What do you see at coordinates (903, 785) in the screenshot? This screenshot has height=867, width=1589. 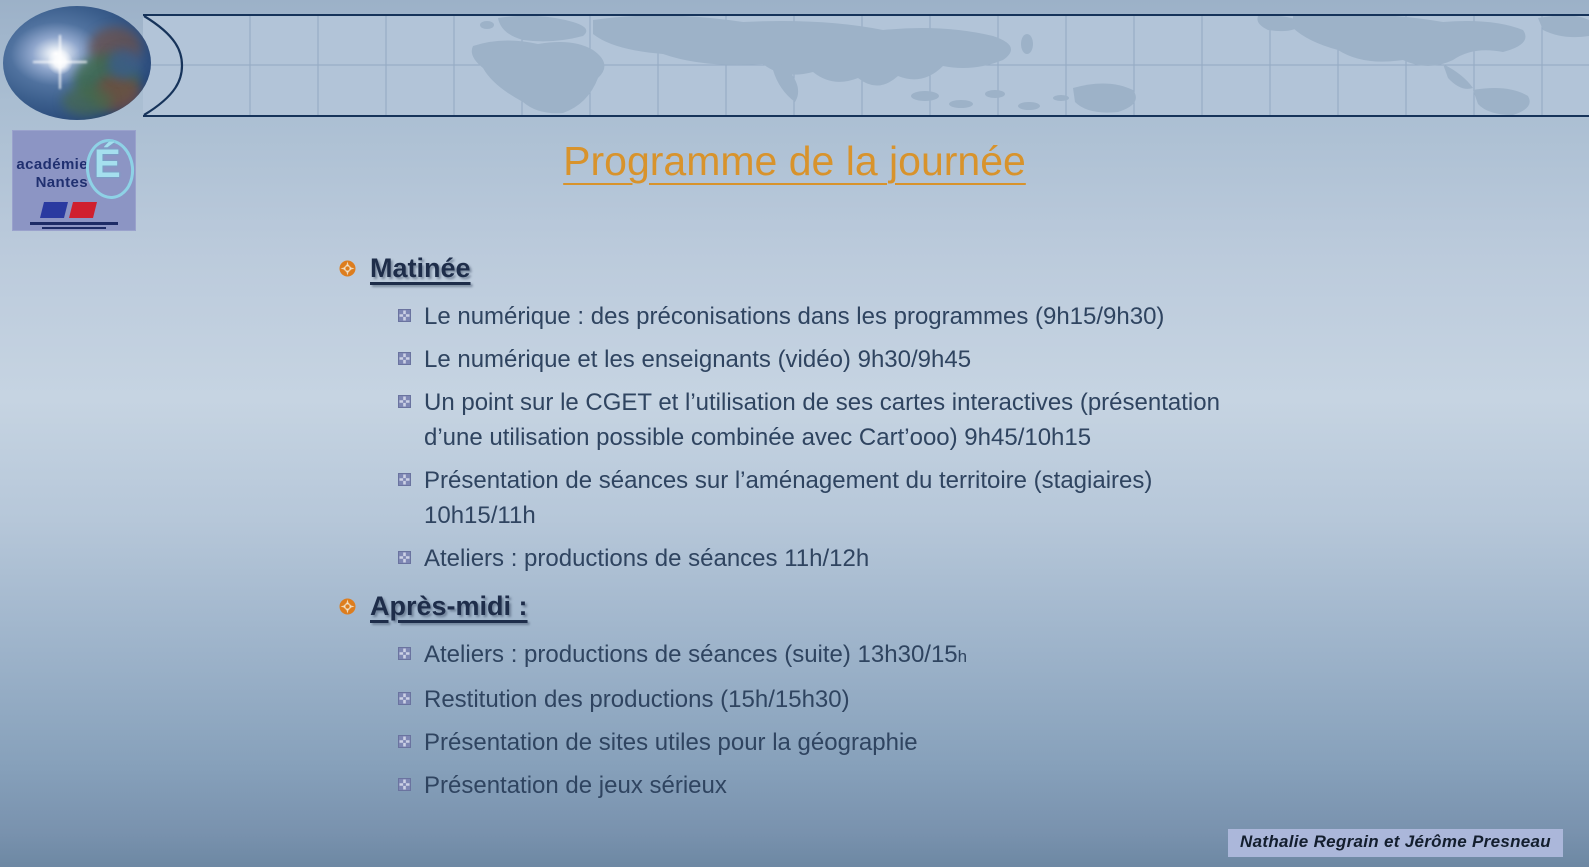 I see `program-item: Présentation de jeux sérieux` at bounding box center [903, 785].